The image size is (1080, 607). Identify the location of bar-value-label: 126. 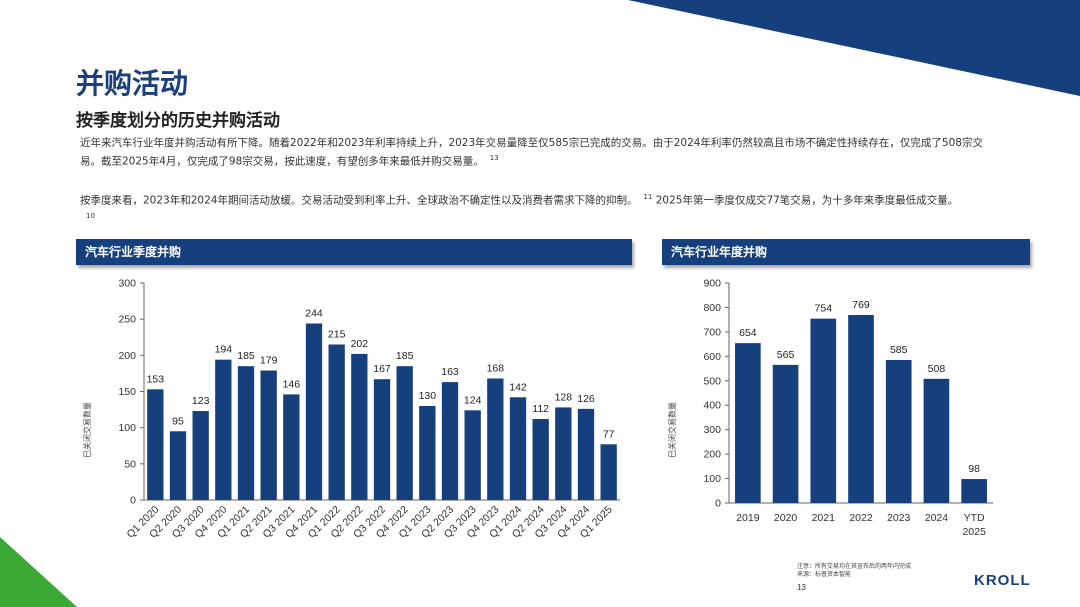
(586, 399).